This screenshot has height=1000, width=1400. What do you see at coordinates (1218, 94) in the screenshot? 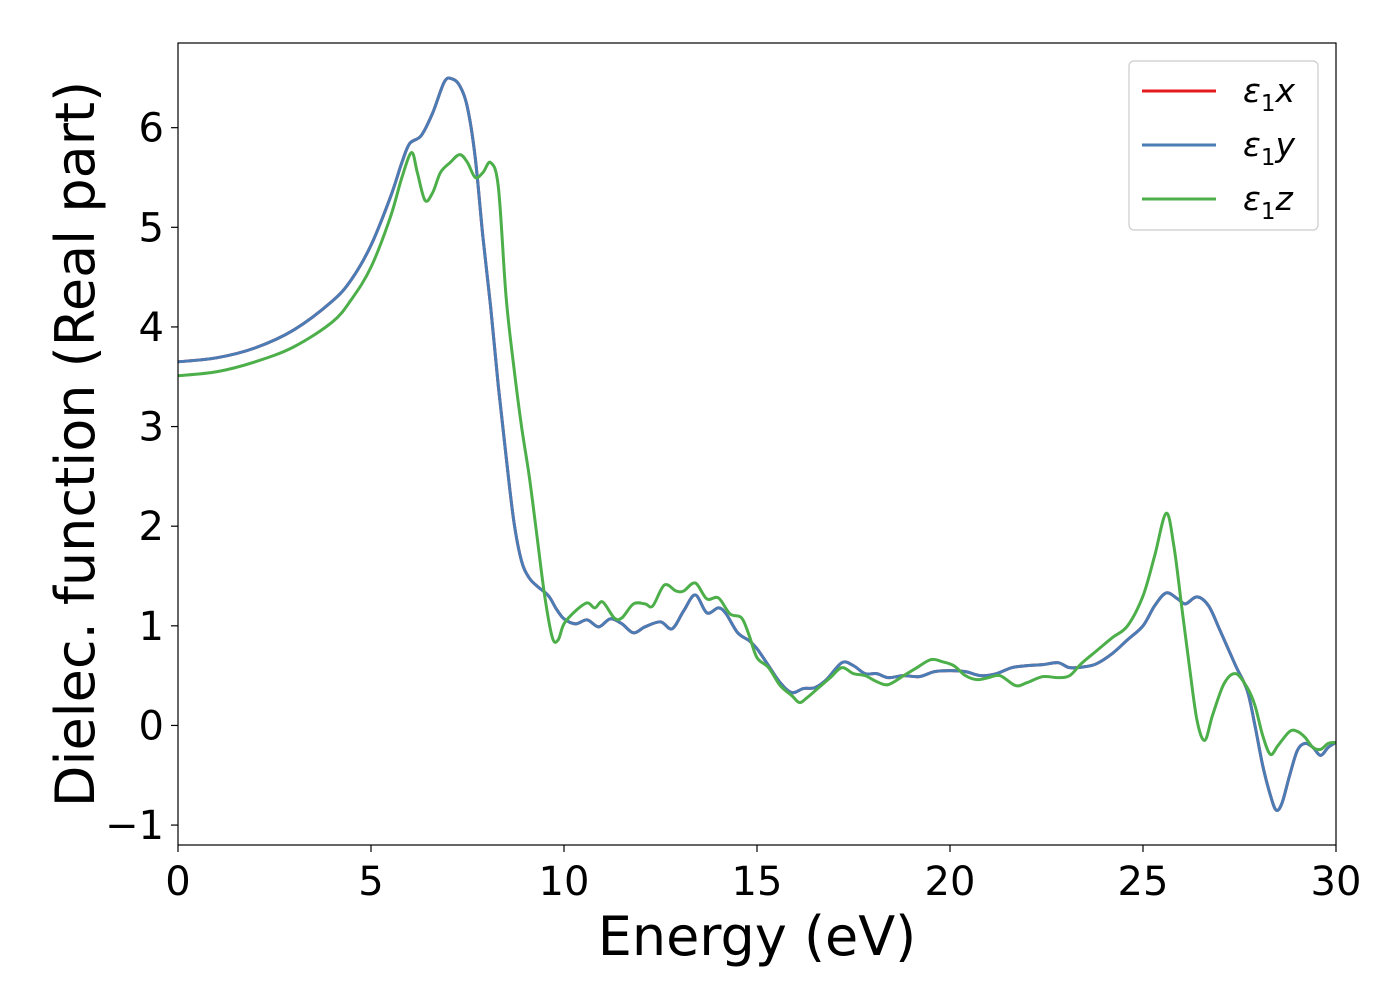
I see `legend-entry-eps1-x: ε1x` at bounding box center [1218, 94].